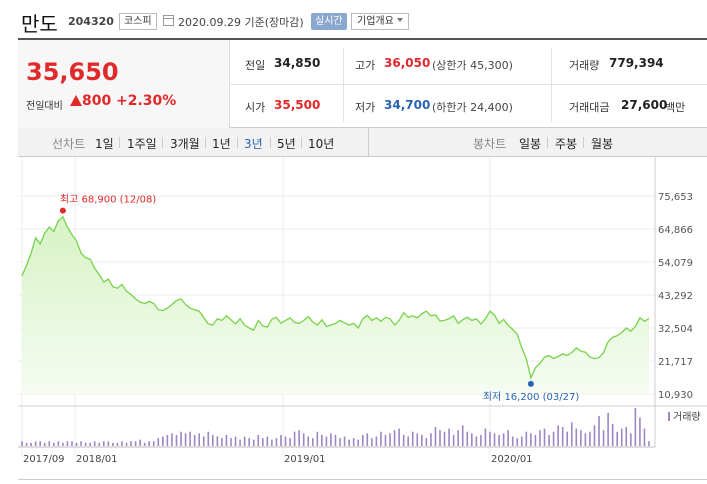  I want to click on chart-tabs: 선차트 1일 1주일 3개월 1년 3년 5년 10년 봉차트 일봉 주봉 월봉, so click(362, 142).